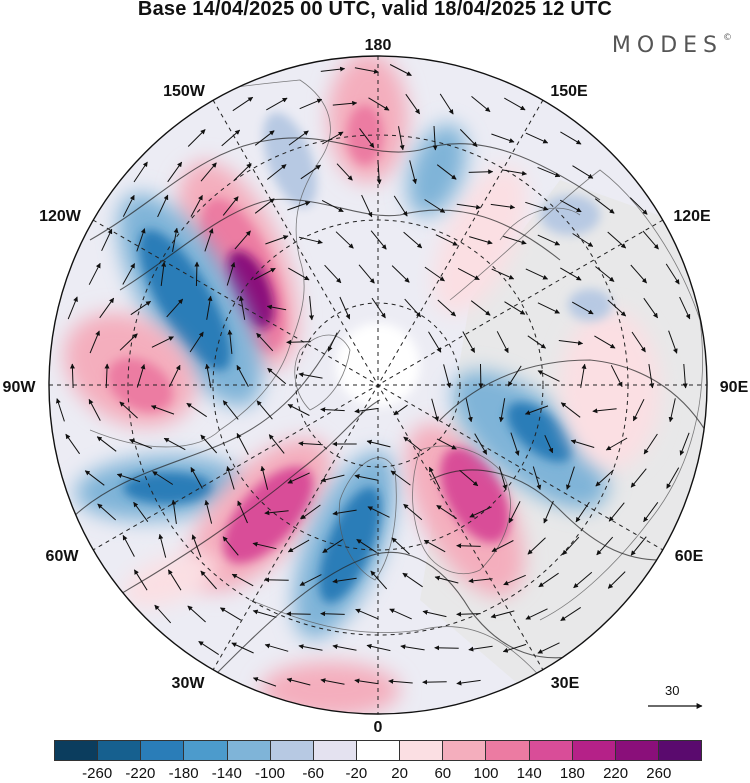 This screenshot has height=783, width=750. What do you see at coordinates (378, 45) in the screenshot?
I see `lon-label-180: 180` at bounding box center [378, 45].